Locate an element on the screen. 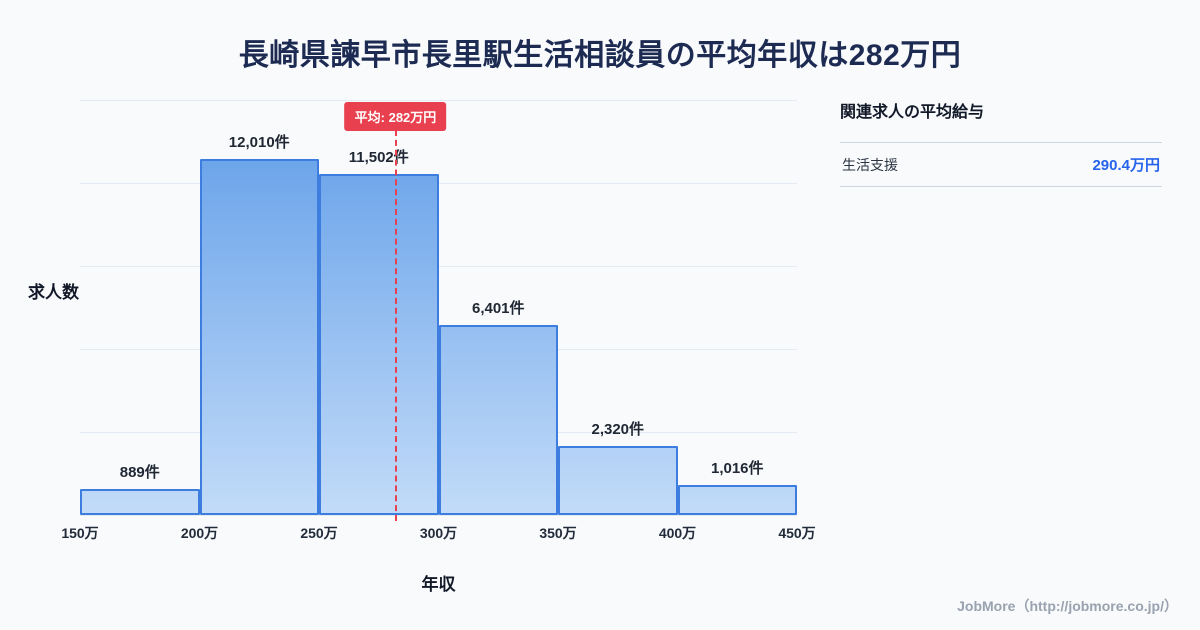 The width and height of the screenshot is (1200, 630). x-tick-label: 450万 is located at coordinates (797, 533).